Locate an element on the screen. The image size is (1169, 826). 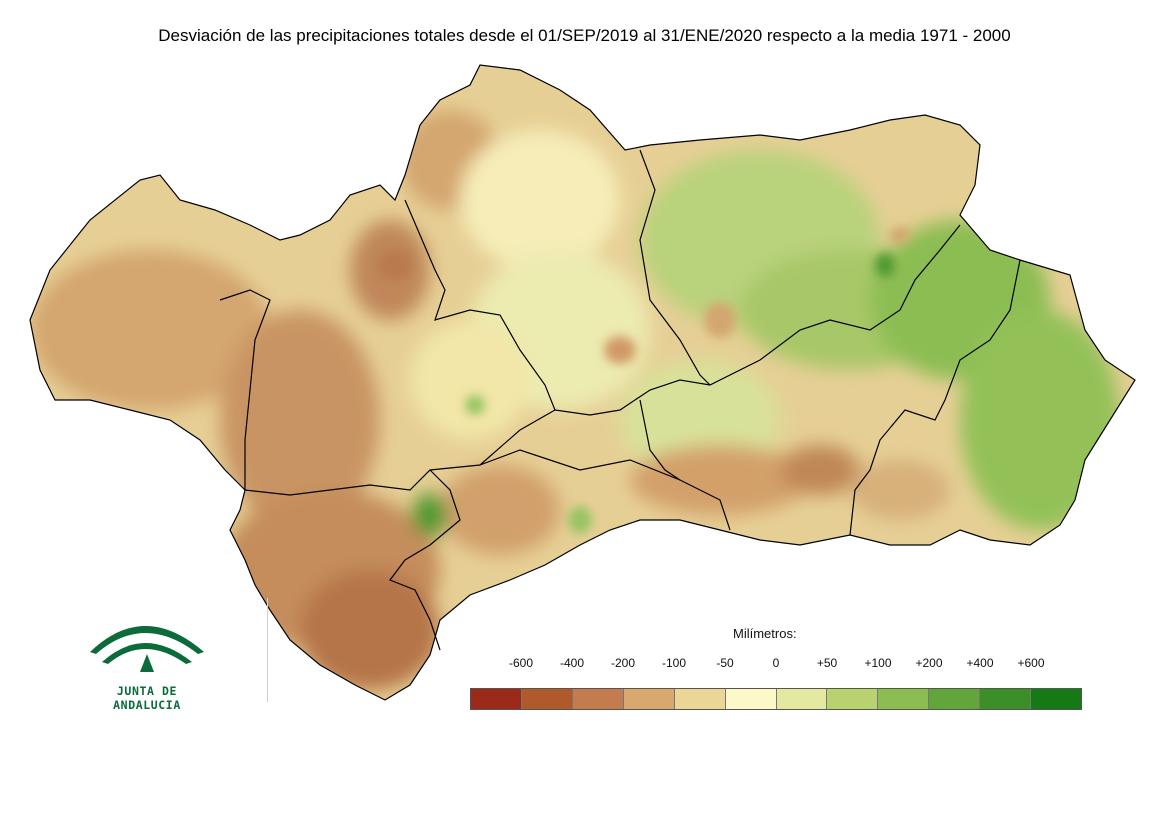
legend-label: +100 is located at coordinates (878, 663).